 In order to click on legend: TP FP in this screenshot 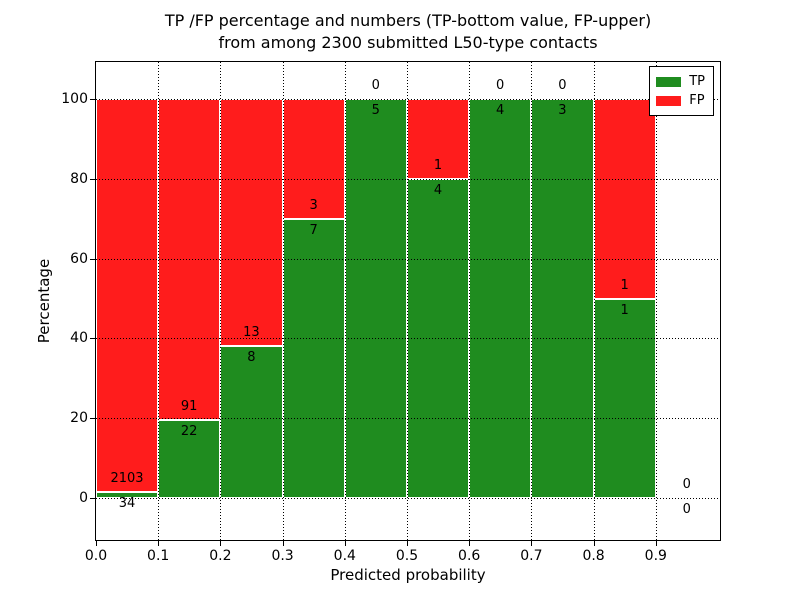, I will do `click(681, 91)`.